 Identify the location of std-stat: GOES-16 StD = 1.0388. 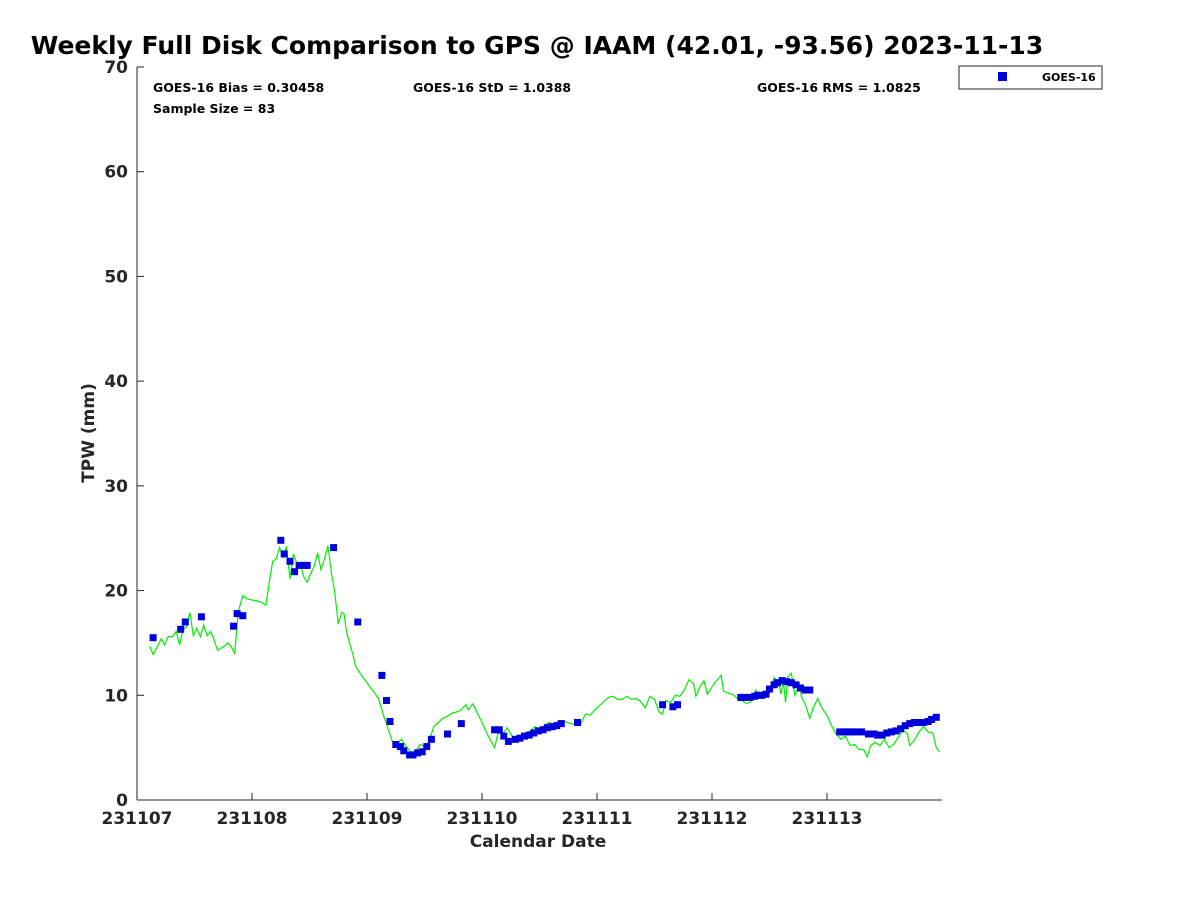
(492, 87).